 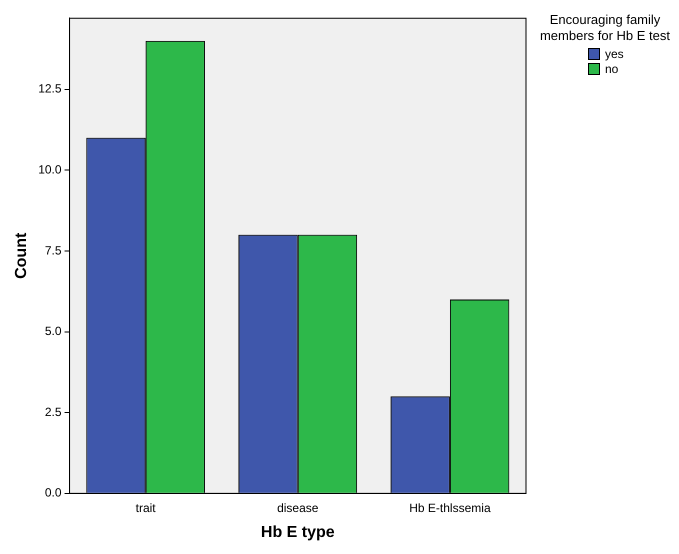 What do you see at coordinates (297, 532) in the screenshot?
I see `x-axis-title: Hb E type` at bounding box center [297, 532].